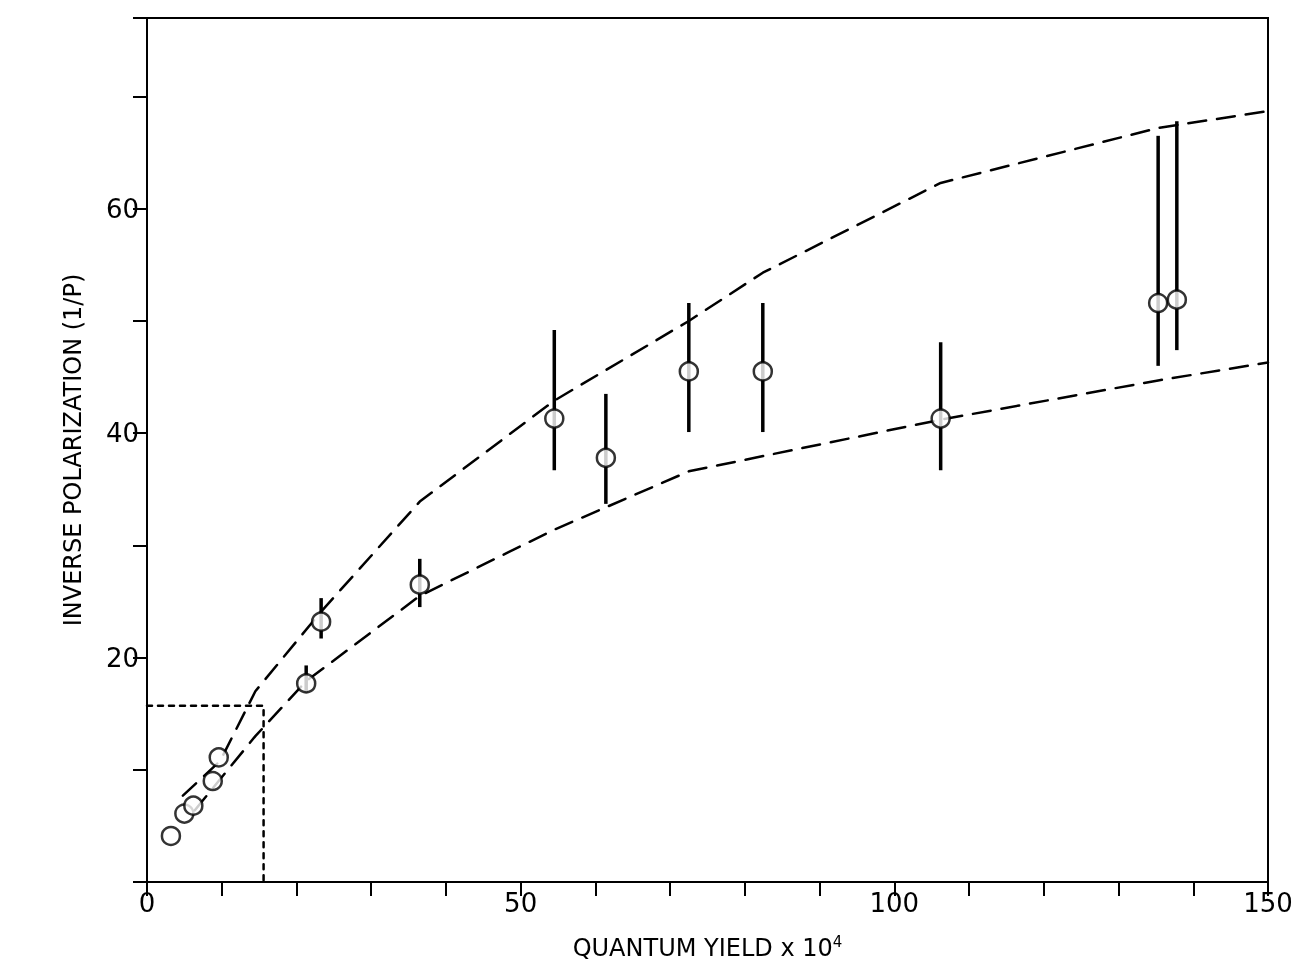 The image size is (1308, 976). What do you see at coordinates (122, 657) in the screenshot?
I see `y-tick-label: 20` at bounding box center [122, 657].